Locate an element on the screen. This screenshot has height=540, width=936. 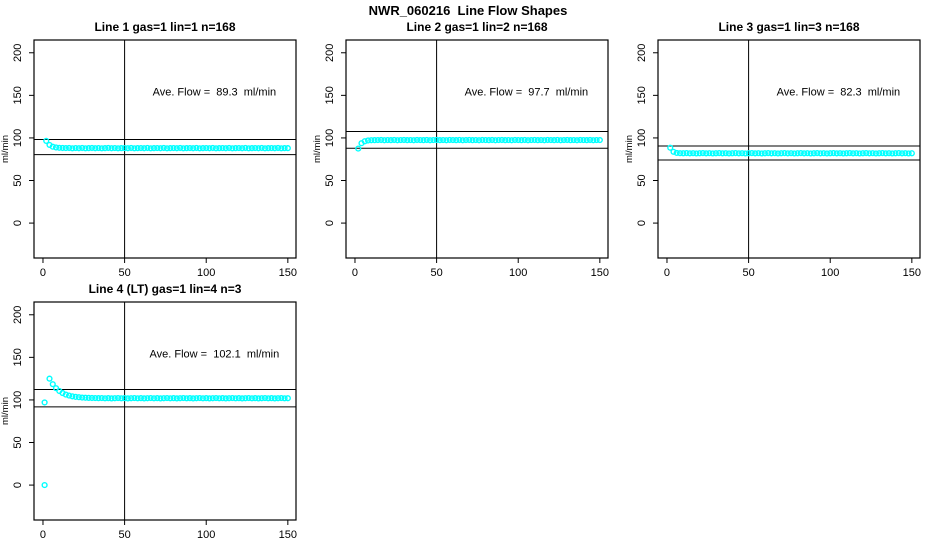
panel-title: Line 2 gas=1 lin=2 n=168 is located at coordinates (476, 27).